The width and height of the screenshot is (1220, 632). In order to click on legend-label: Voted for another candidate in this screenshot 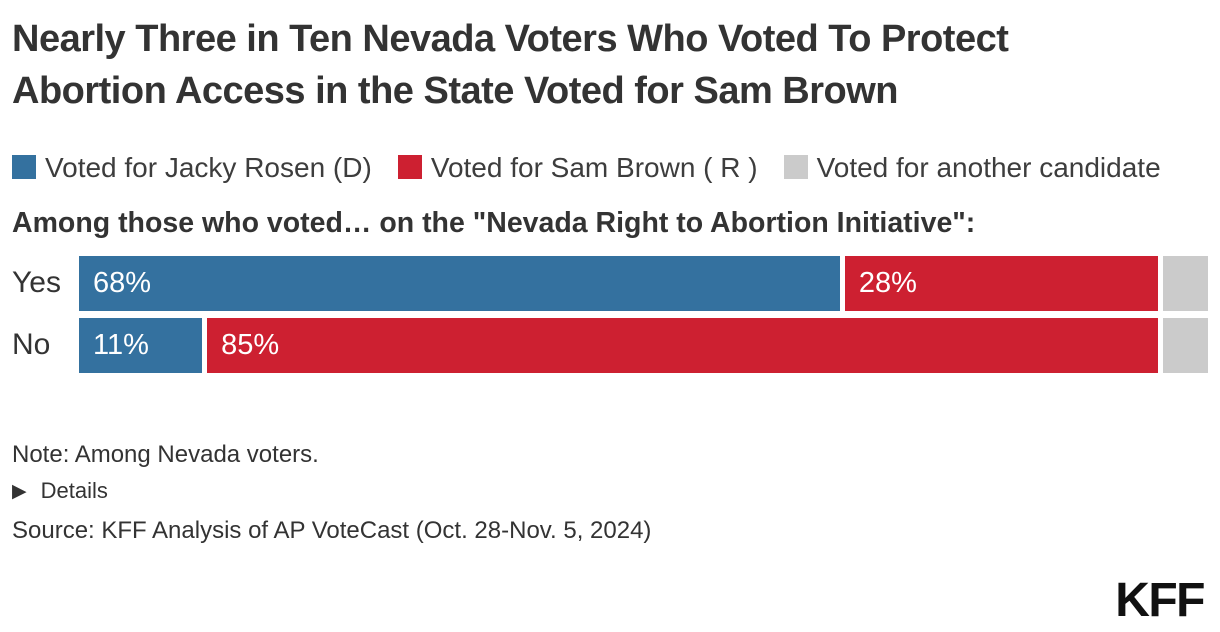, I will do `click(988, 168)`.